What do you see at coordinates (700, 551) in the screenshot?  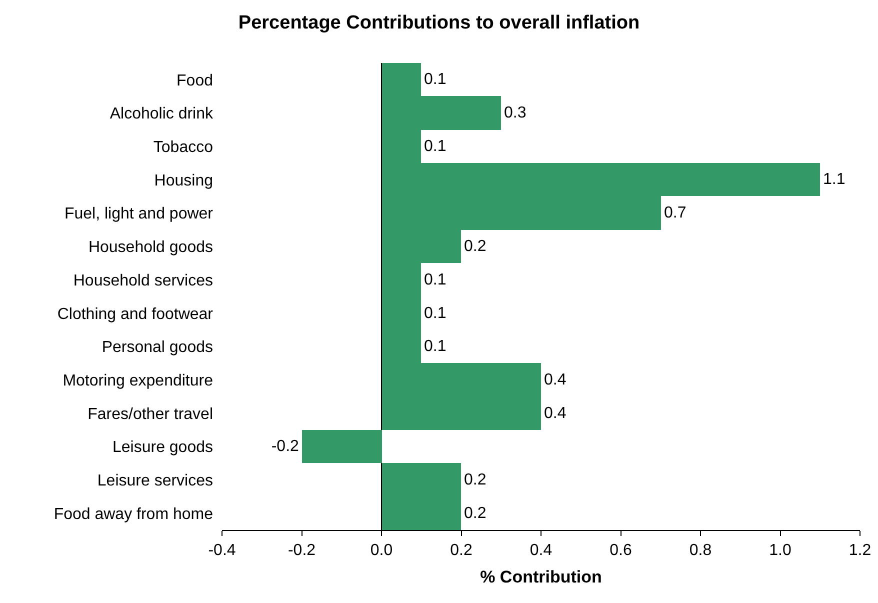 I see `x-tick-label: 0.8` at bounding box center [700, 551].